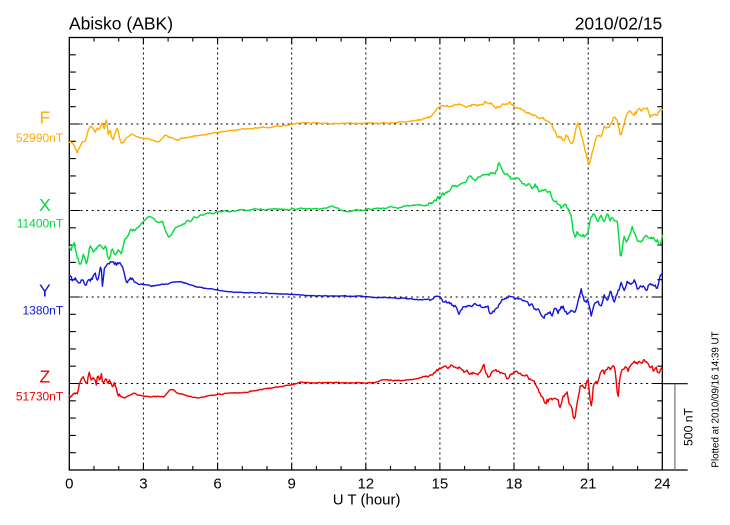  I want to click on svg-text: 0, so click(69, 483).